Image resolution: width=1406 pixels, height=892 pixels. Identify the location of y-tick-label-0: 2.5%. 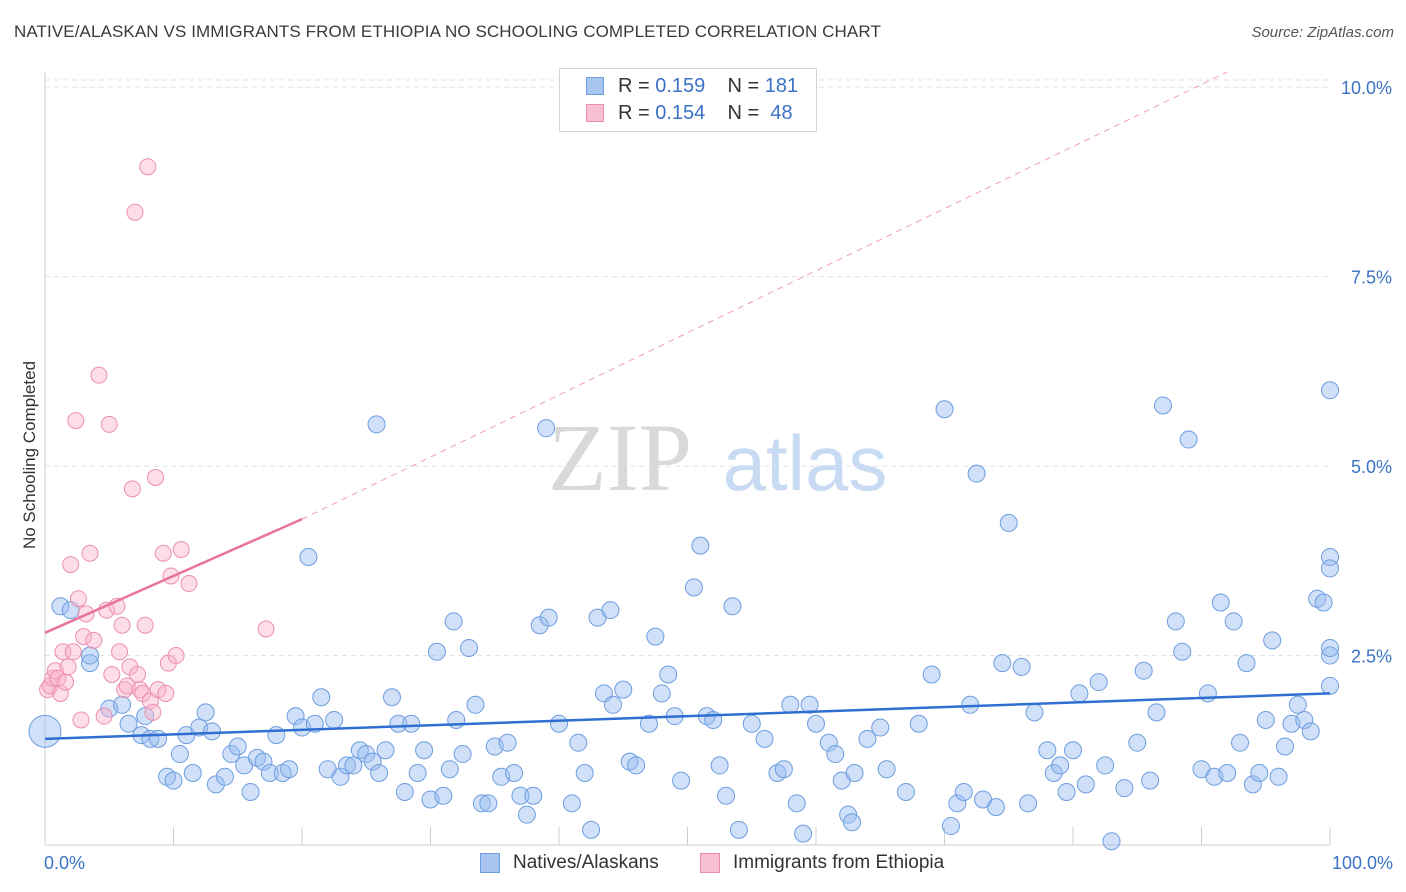
(1371, 657).